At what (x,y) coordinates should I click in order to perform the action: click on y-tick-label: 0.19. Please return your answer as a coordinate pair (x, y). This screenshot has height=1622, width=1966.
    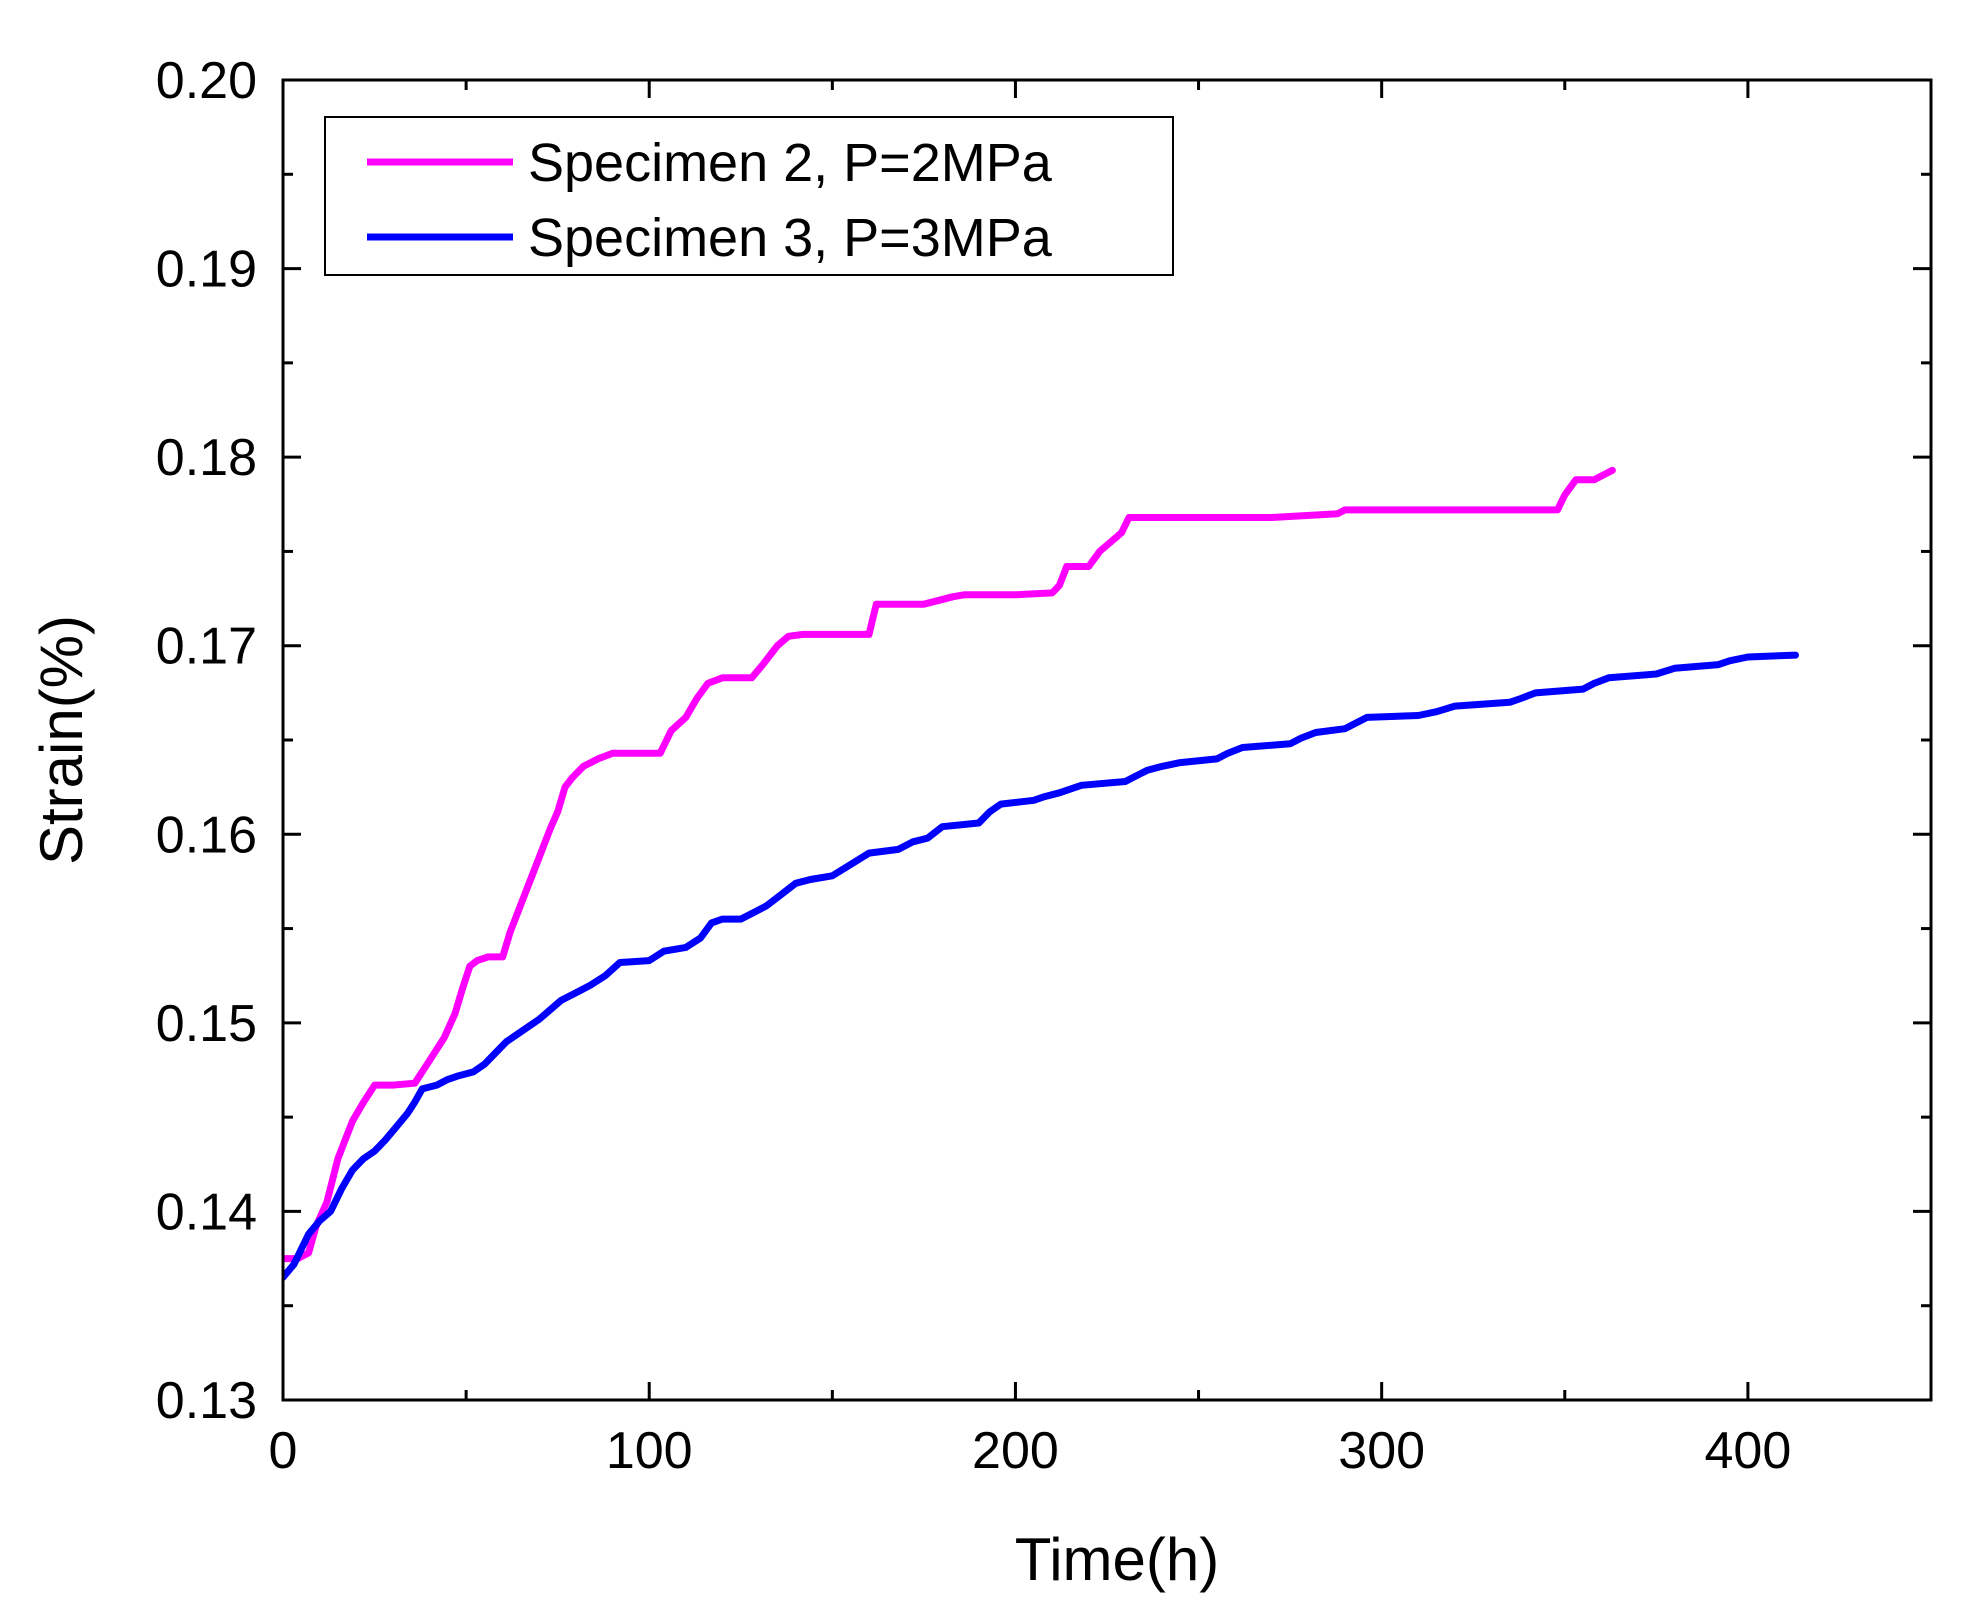
    Looking at the image, I should click on (206, 270).